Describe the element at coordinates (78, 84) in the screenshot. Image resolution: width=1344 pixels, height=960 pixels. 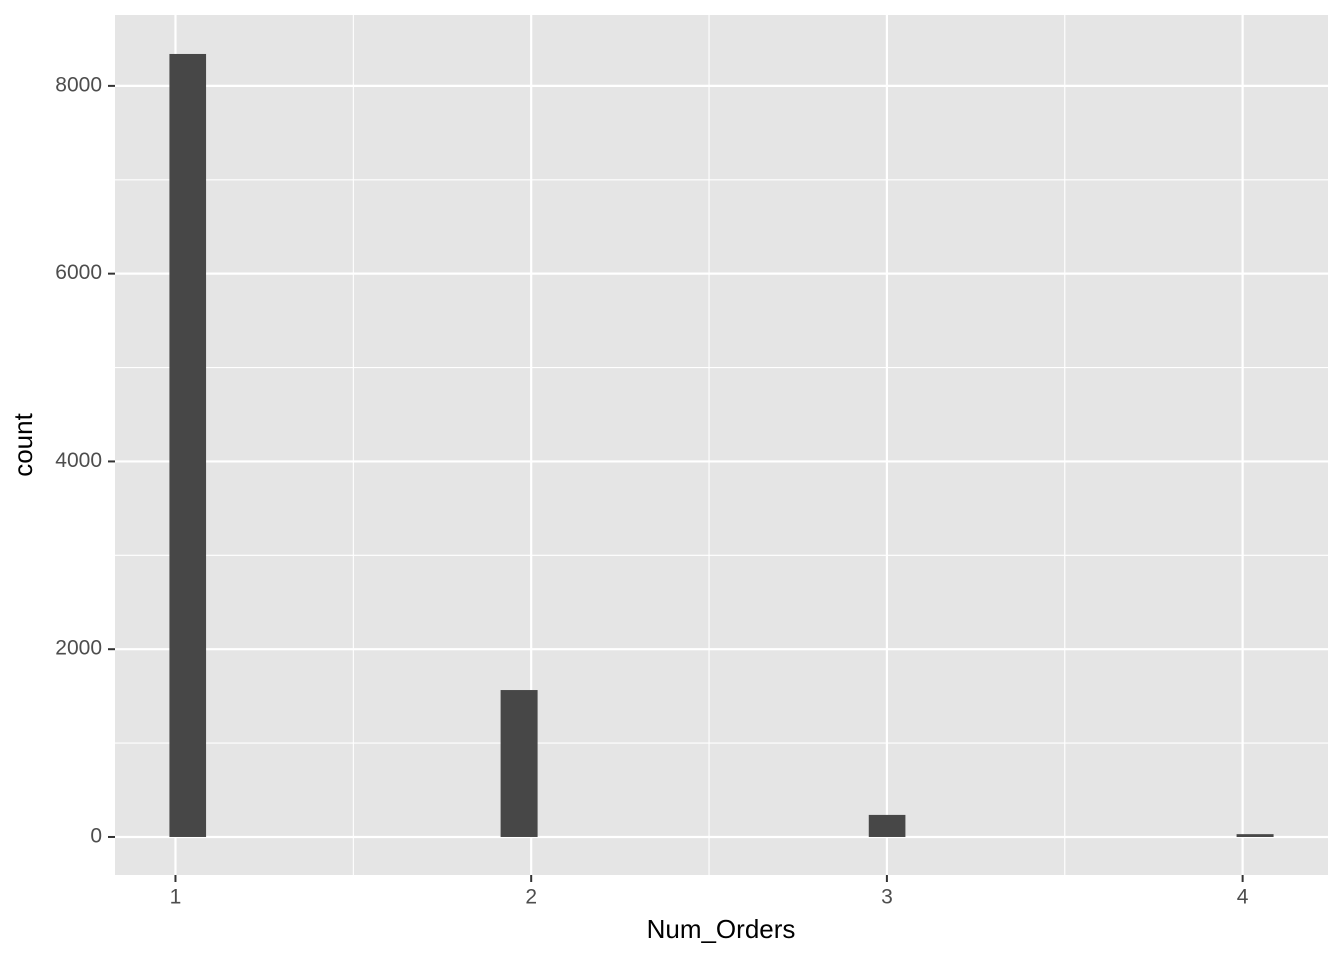
I see `y-tick-label: 8000` at that location.